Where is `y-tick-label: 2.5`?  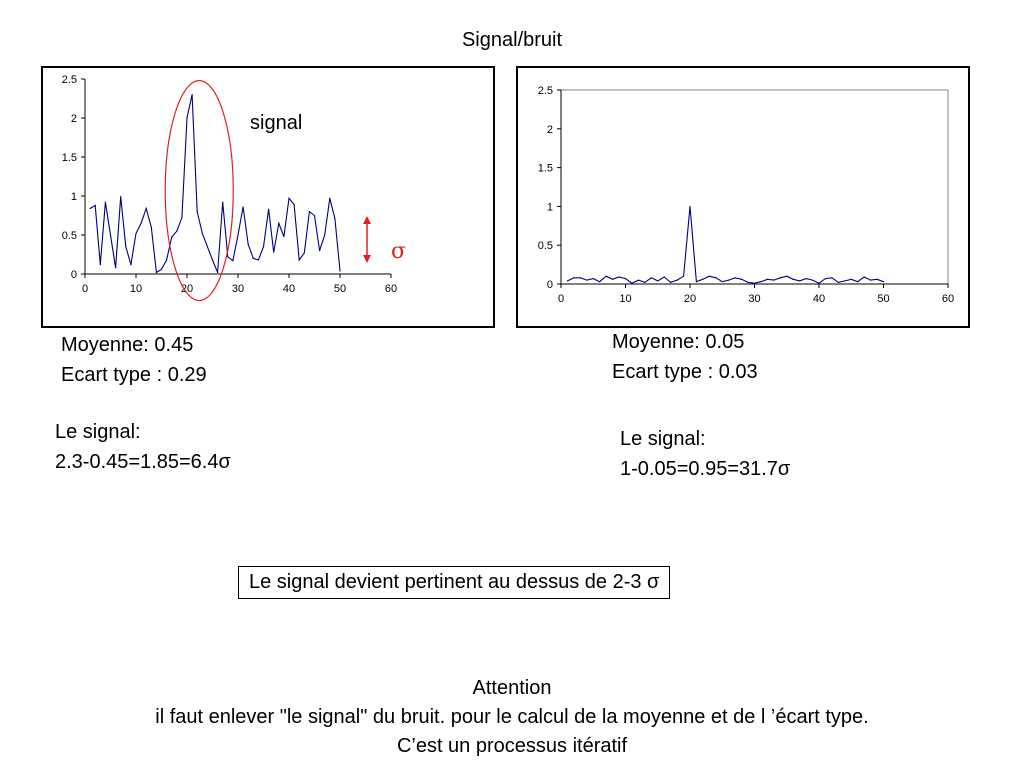 y-tick-label: 2.5 is located at coordinates (545, 91).